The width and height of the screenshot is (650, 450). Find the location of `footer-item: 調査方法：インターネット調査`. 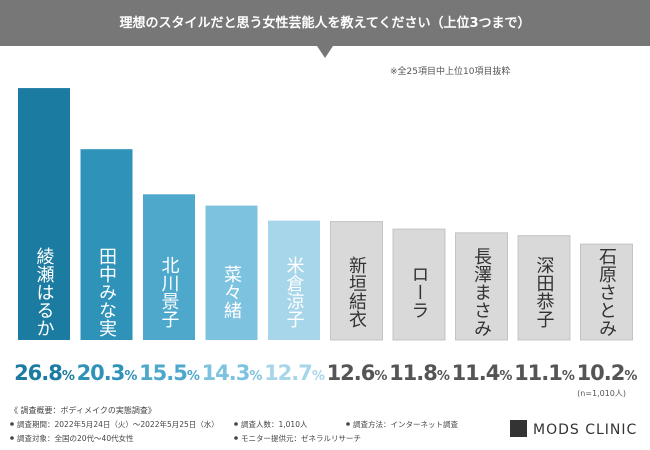

footer-item: 調査方法：インターネット調査 is located at coordinates (405, 424).